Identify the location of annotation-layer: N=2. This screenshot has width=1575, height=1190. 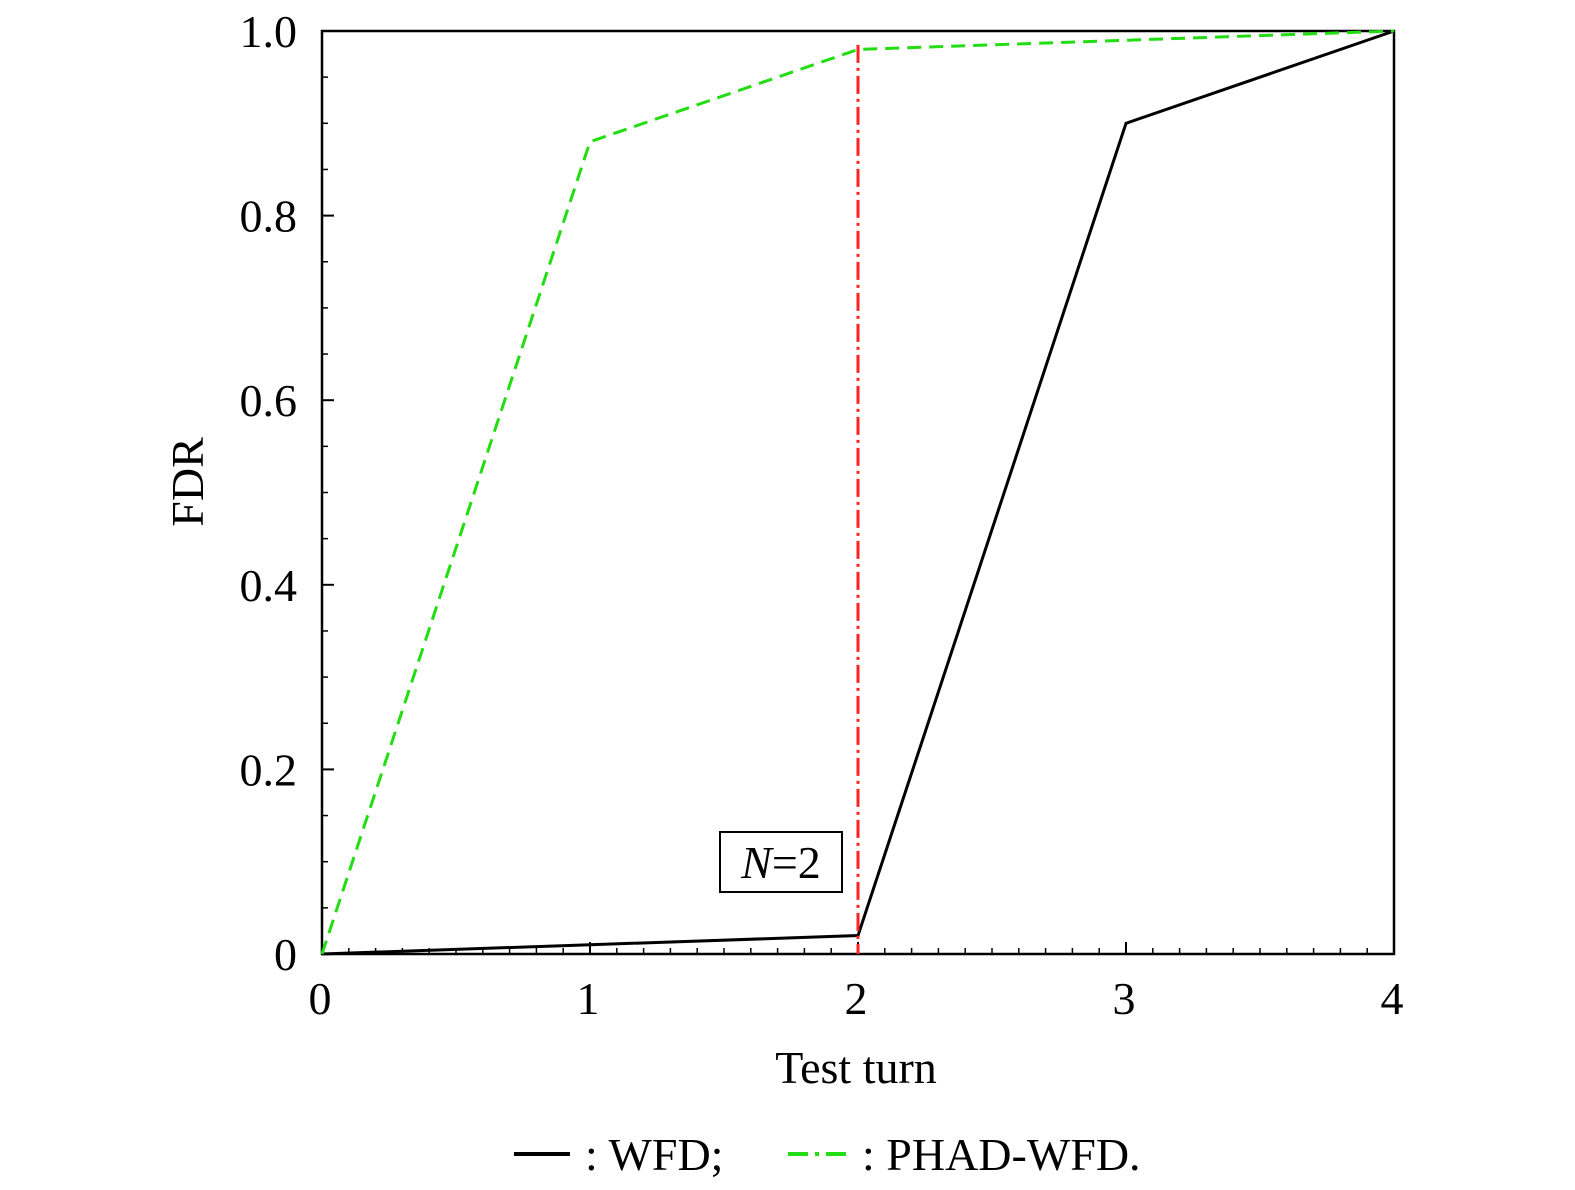
(781, 862).